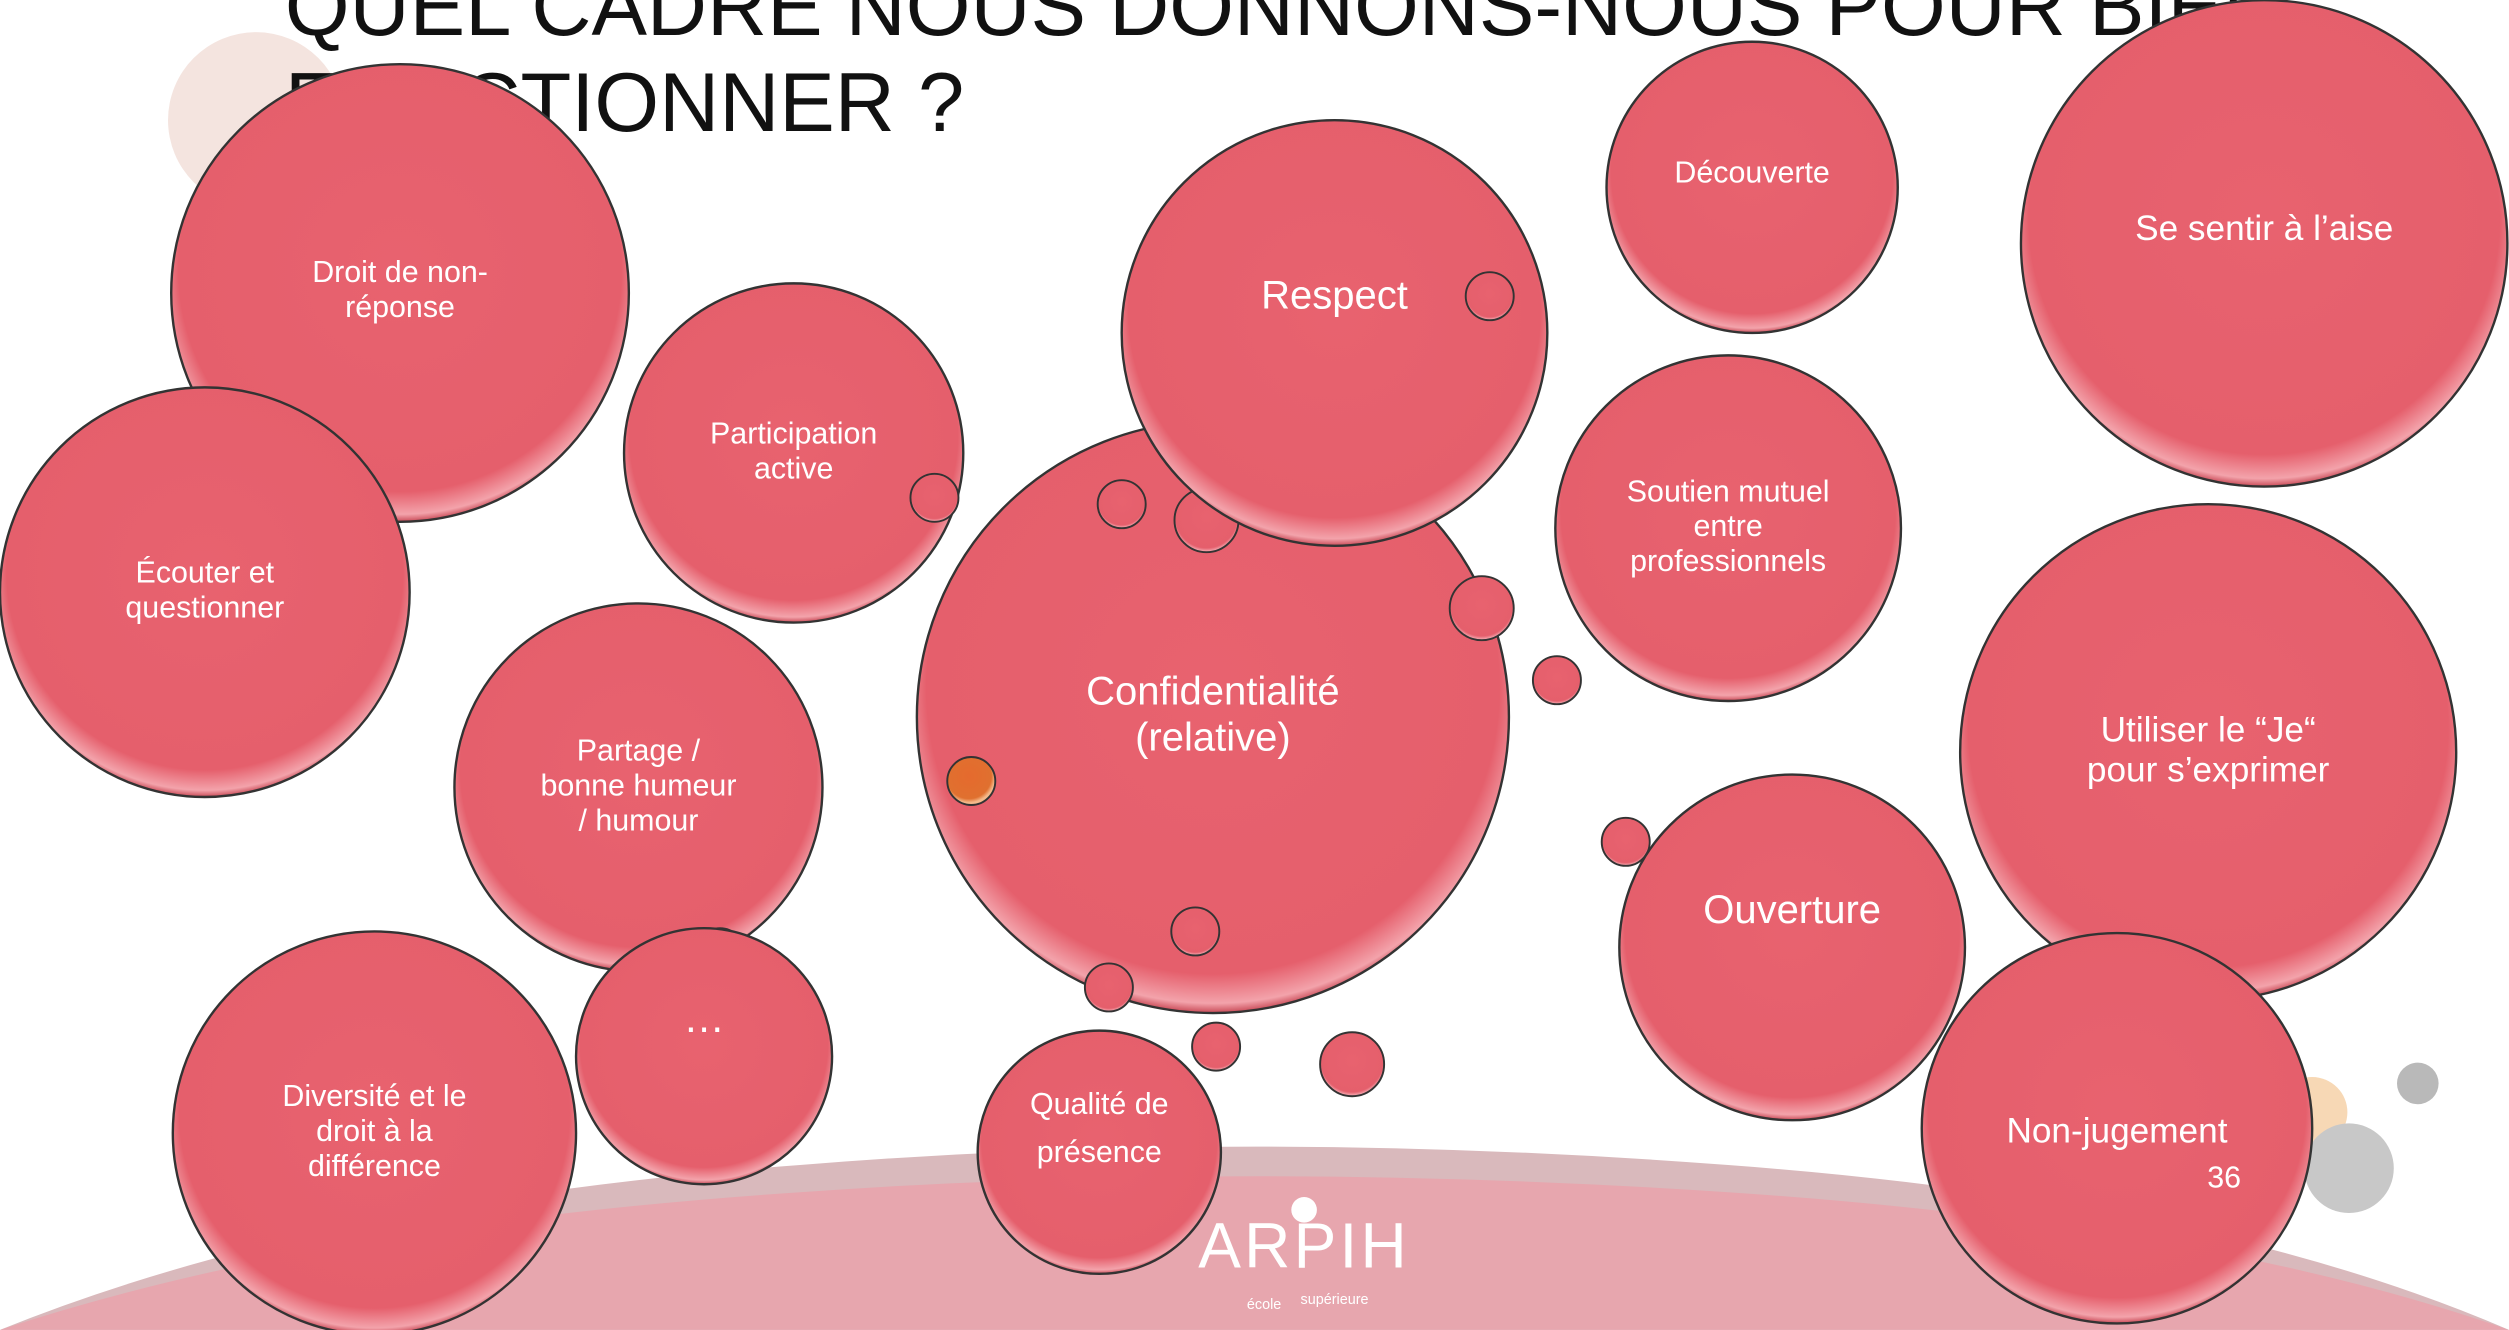  What do you see at coordinates (1302, 1255) in the screenshot?
I see `logo: ARPIH école supérieure` at bounding box center [1302, 1255].